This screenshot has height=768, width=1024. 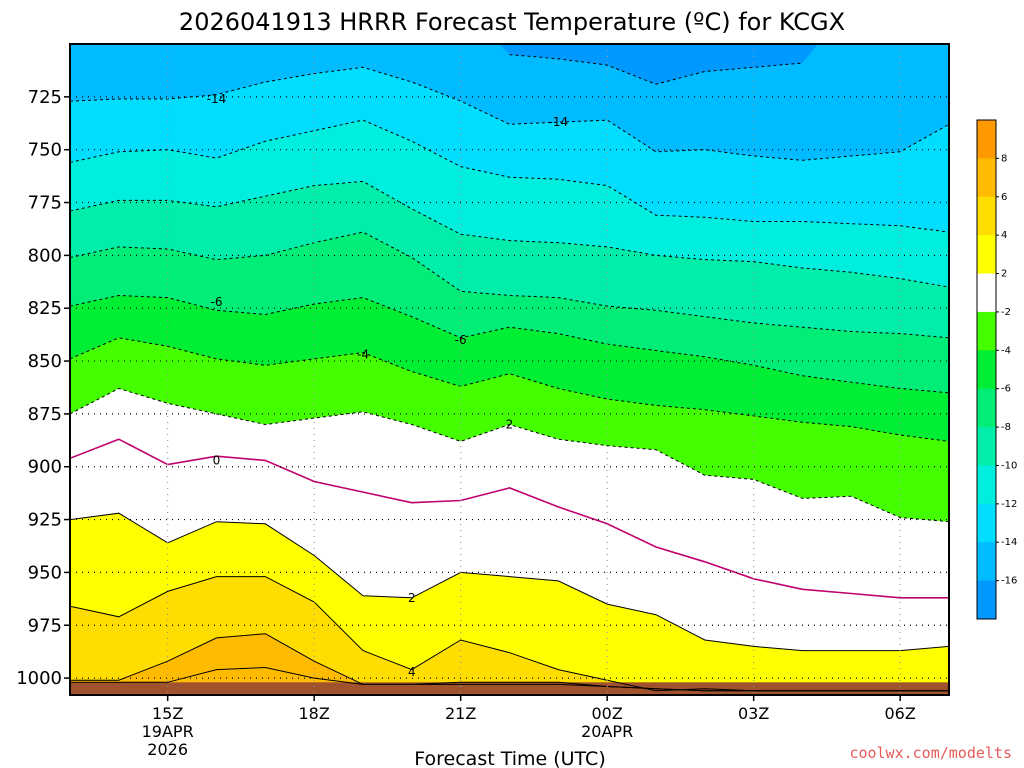 What do you see at coordinates (930, 753) in the screenshot?
I see `credit-text: coolwx.com/modelts` at bounding box center [930, 753].